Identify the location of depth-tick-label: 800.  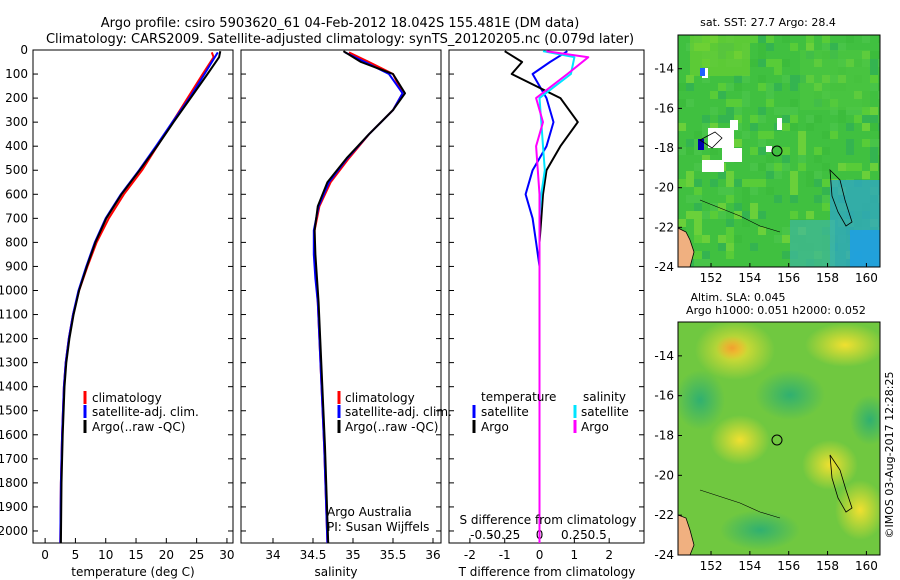
(16, 242).